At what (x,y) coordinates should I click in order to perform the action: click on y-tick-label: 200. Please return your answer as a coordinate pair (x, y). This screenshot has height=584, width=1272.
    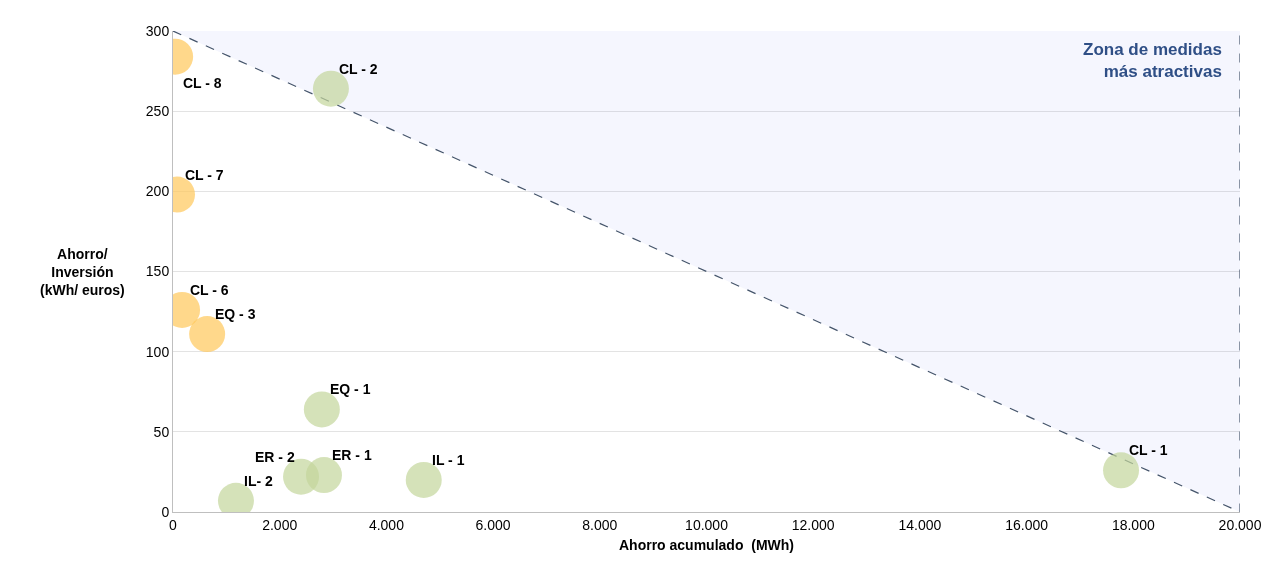
    Looking at the image, I should click on (157, 191).